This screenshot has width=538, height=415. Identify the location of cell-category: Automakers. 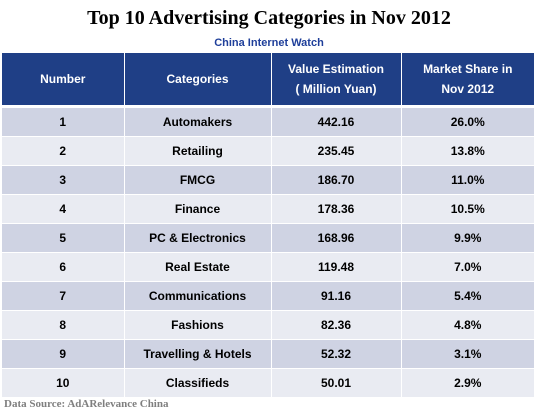
(198, 121).